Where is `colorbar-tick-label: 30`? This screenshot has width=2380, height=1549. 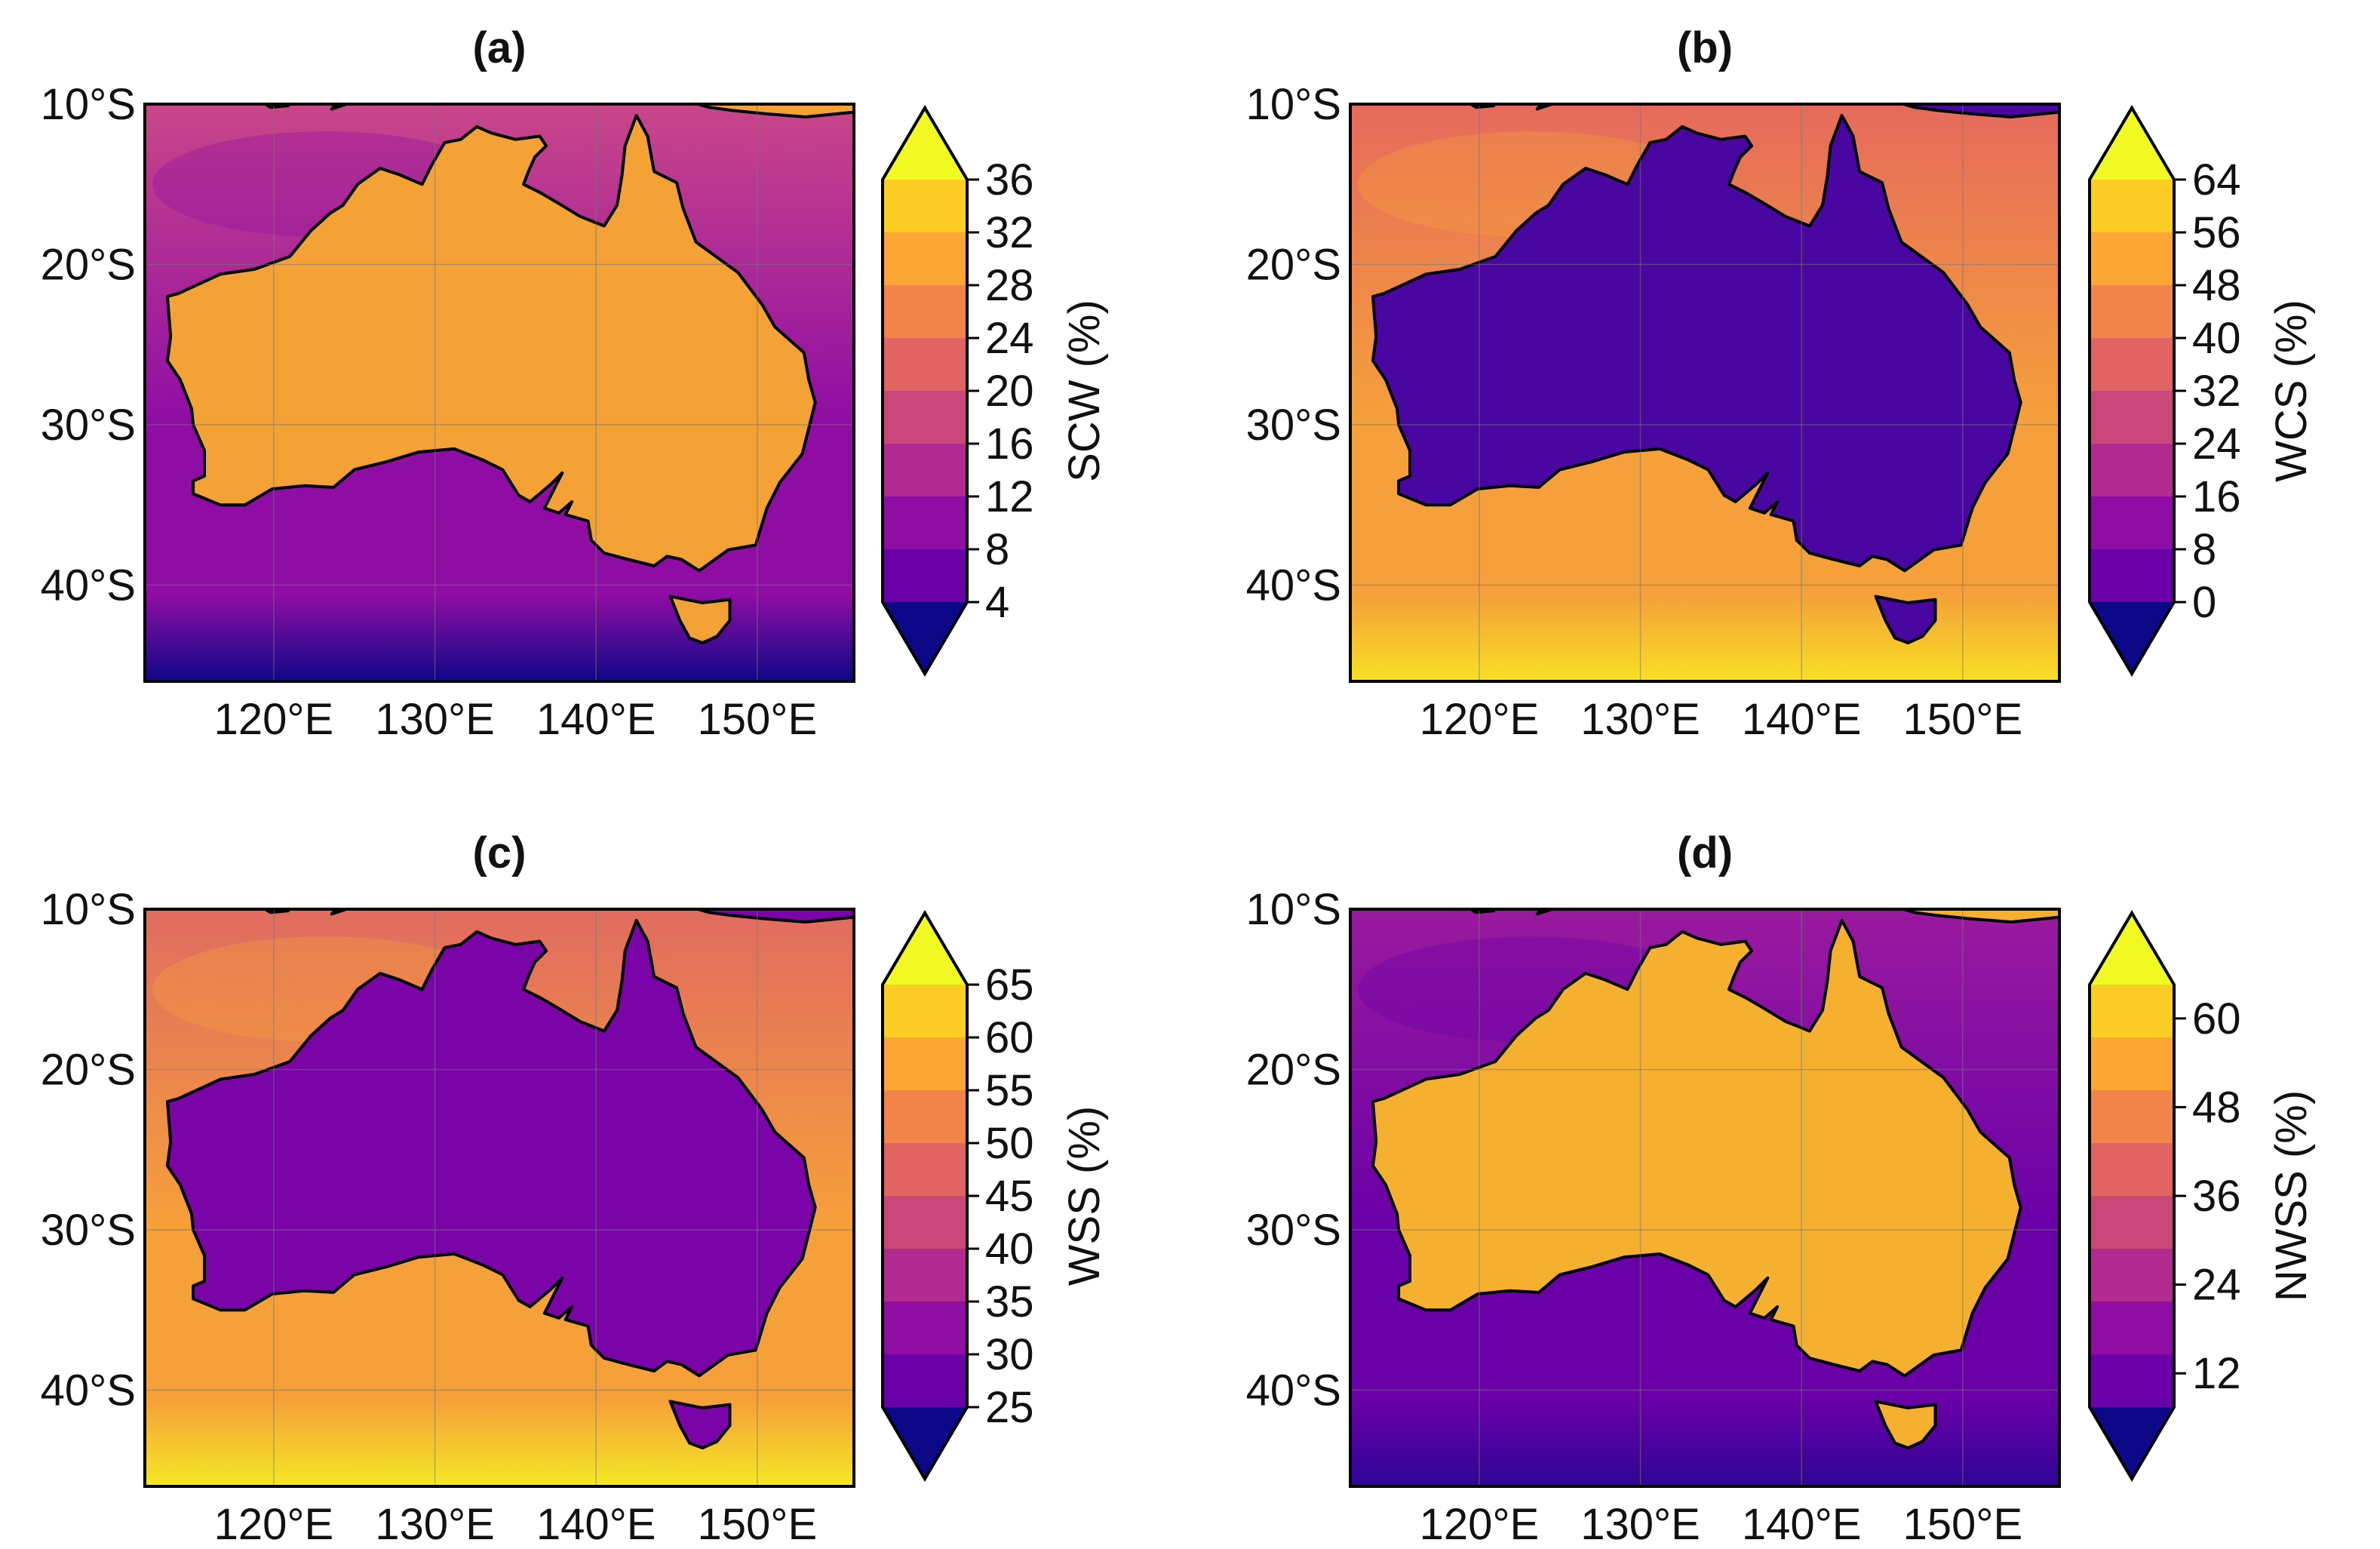
colorbar-tick-label: 30 is located at coordinates (1009, 1354).